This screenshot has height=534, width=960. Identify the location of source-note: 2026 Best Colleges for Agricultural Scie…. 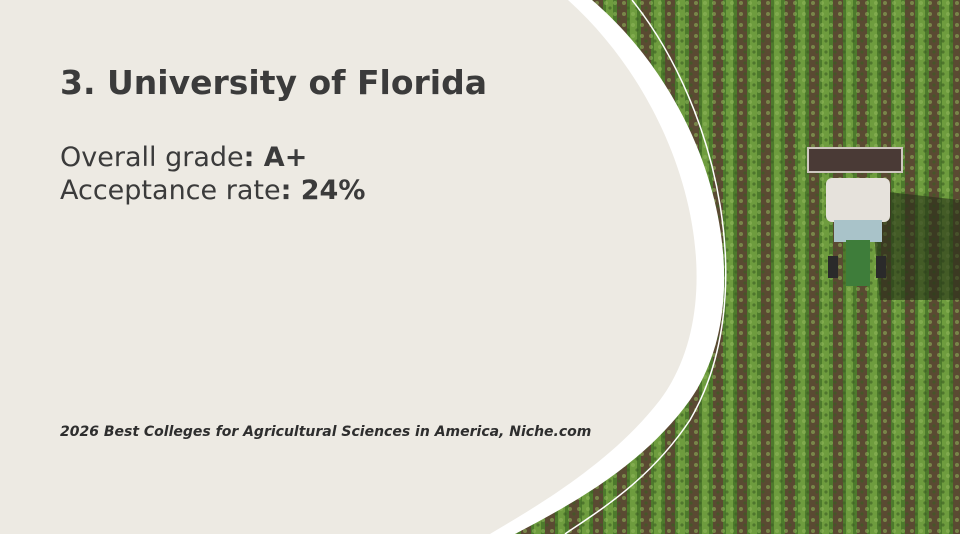
(325, 432).